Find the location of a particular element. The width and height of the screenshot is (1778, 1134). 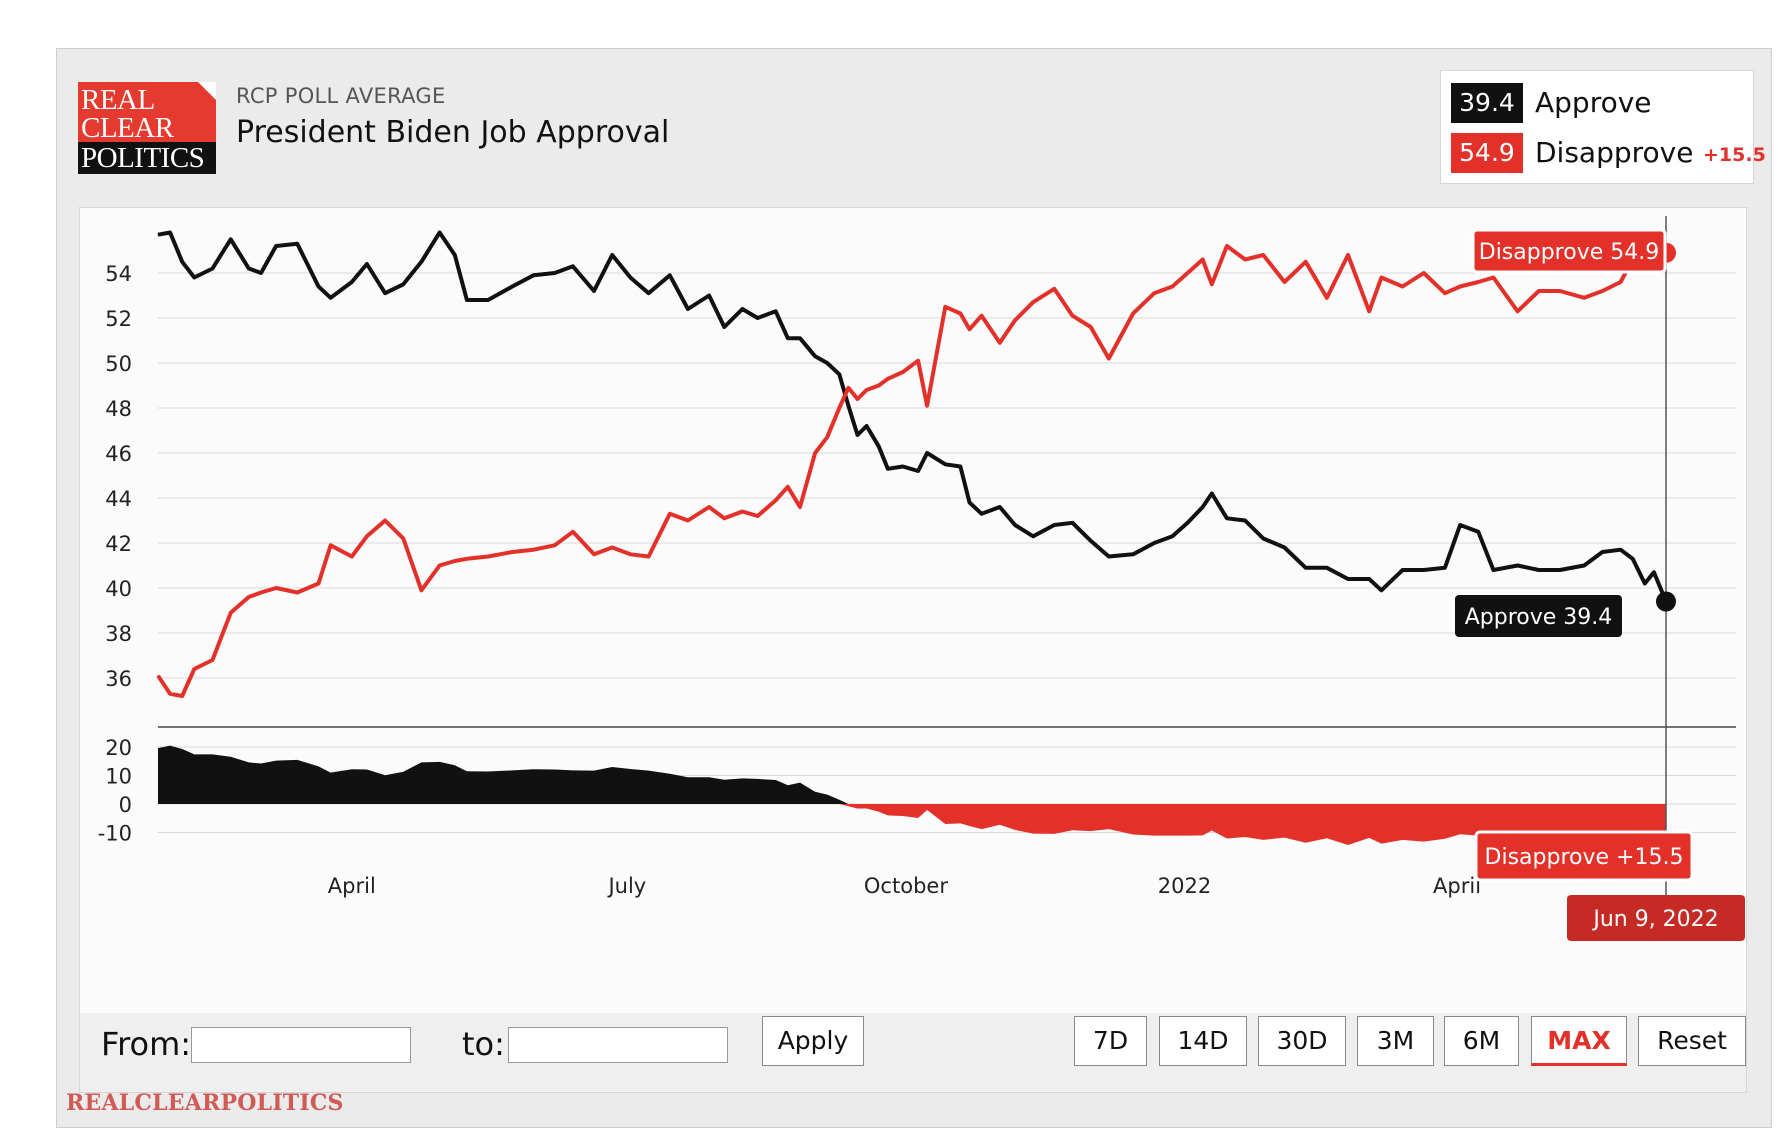

x-tick-label: October is located at coordinates (906, 886).